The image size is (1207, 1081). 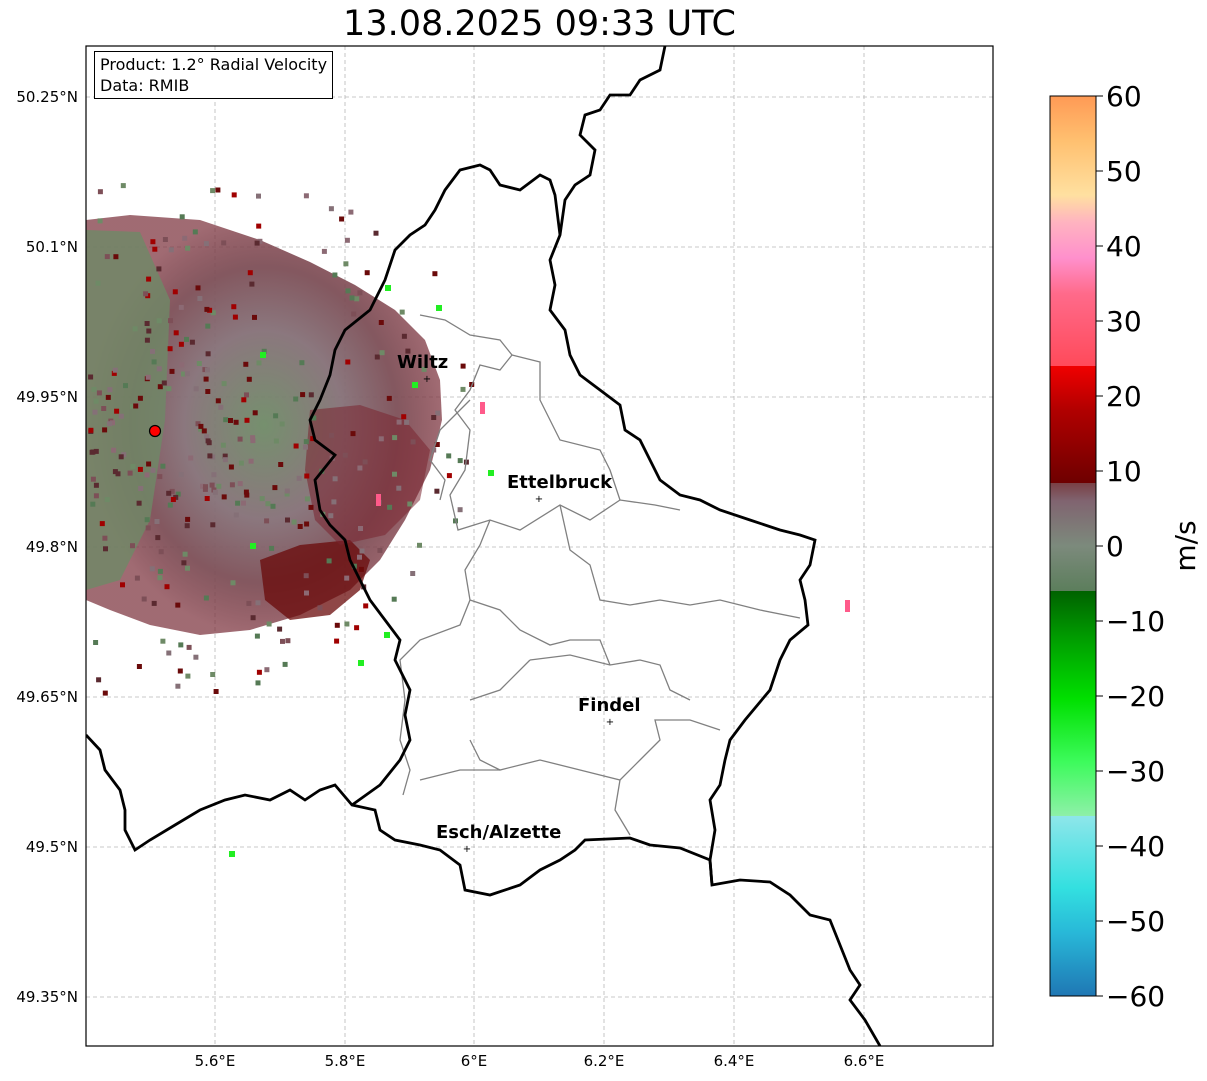 I want to click on lat-tick-label: 49.8°N, so click(x=52, y=547).